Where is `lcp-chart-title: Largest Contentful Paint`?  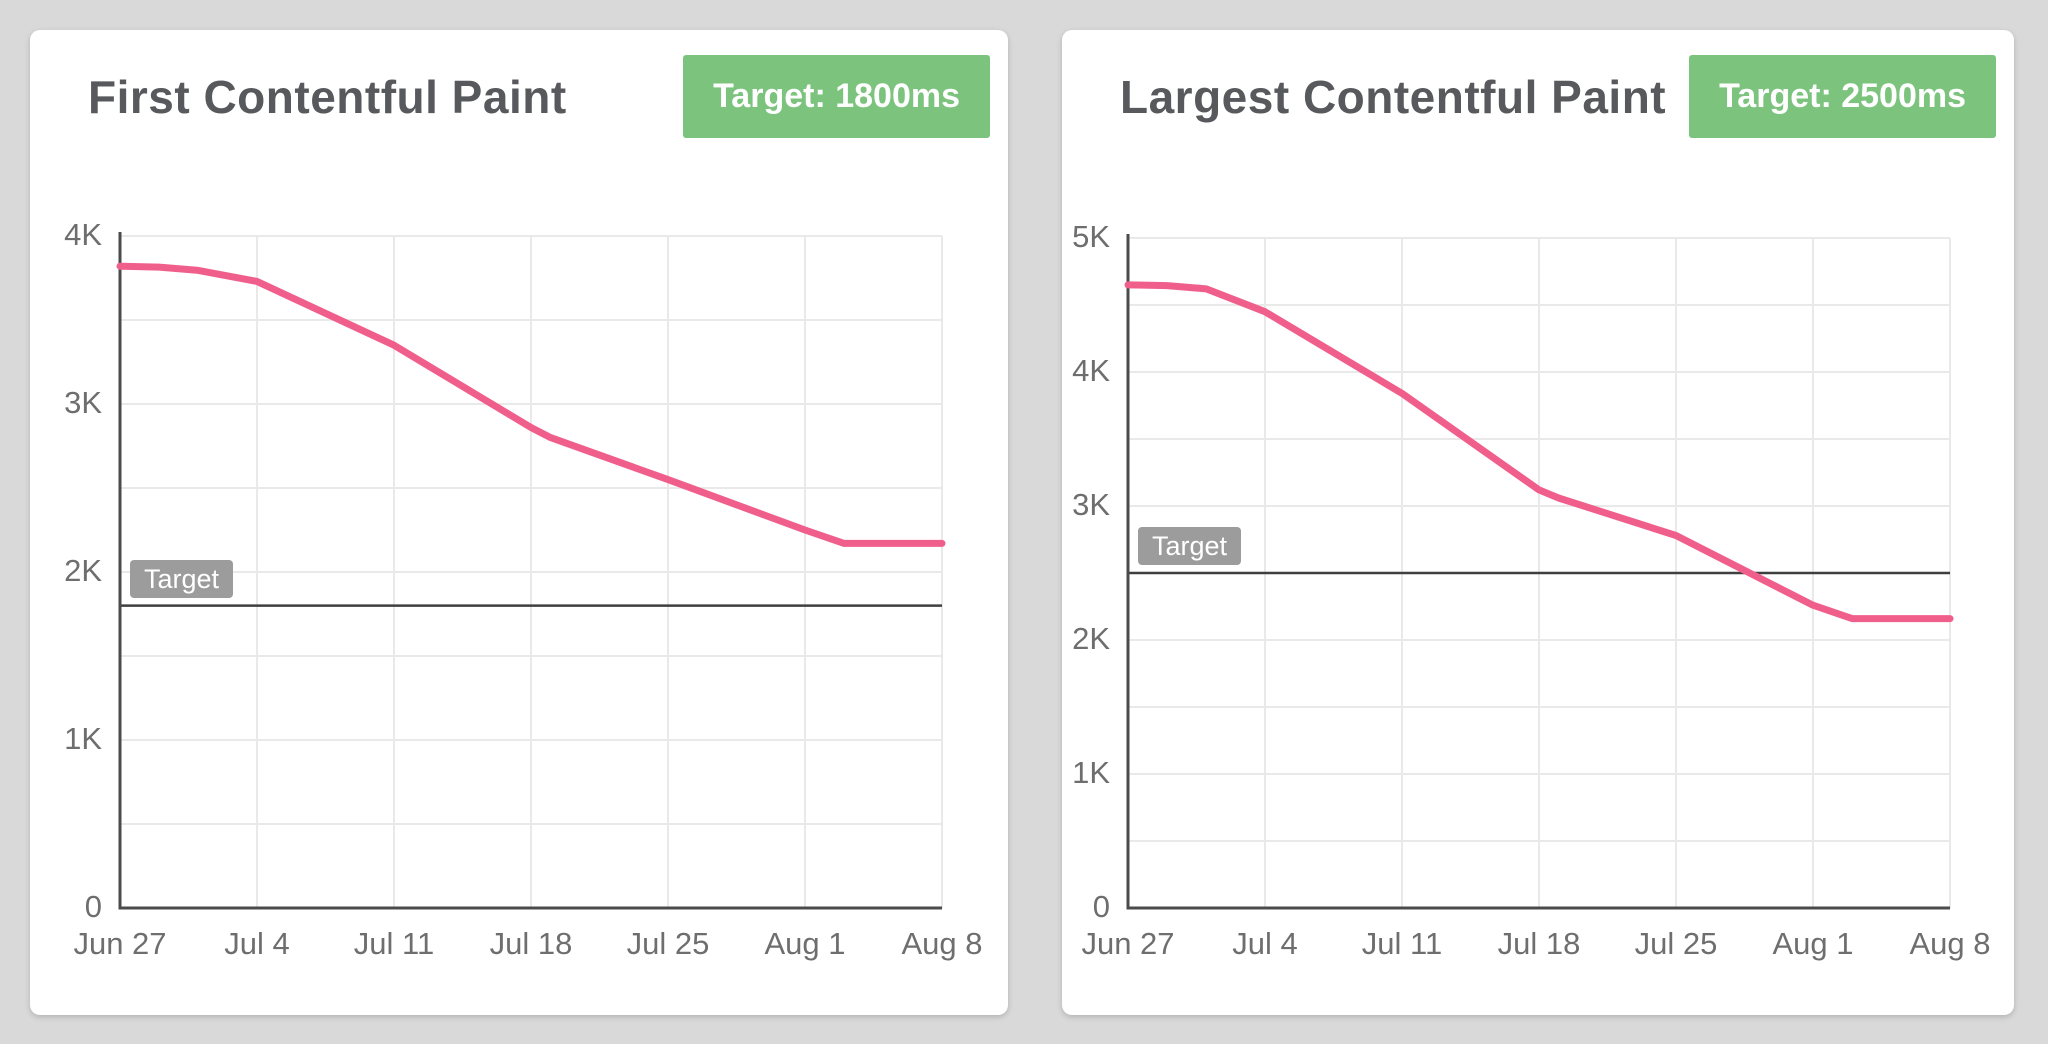 lcp-chart-title: Largest Contentful Paint is located at coordinates (1393, 97).